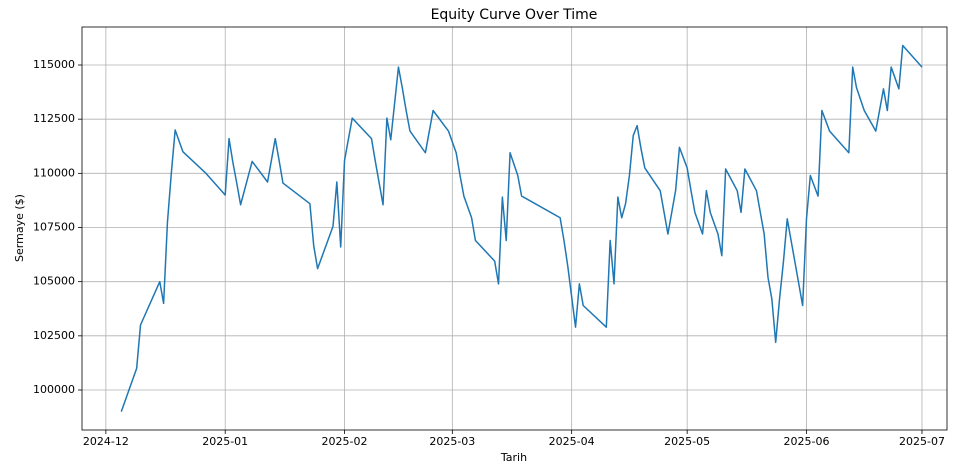 Image resolution: width=960 pixels, height=468 pixels. I want to click on y-tick-label: 112500, so click(54, 118).